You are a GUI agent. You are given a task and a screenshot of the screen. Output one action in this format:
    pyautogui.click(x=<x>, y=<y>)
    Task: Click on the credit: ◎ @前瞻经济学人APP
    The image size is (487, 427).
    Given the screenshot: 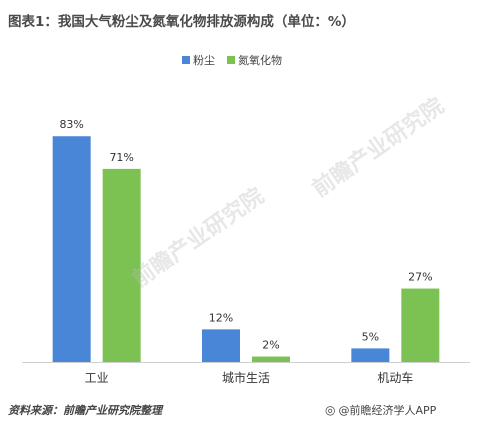 What is the action you would take?
    pyautogui.click(x=380, y=410)
    